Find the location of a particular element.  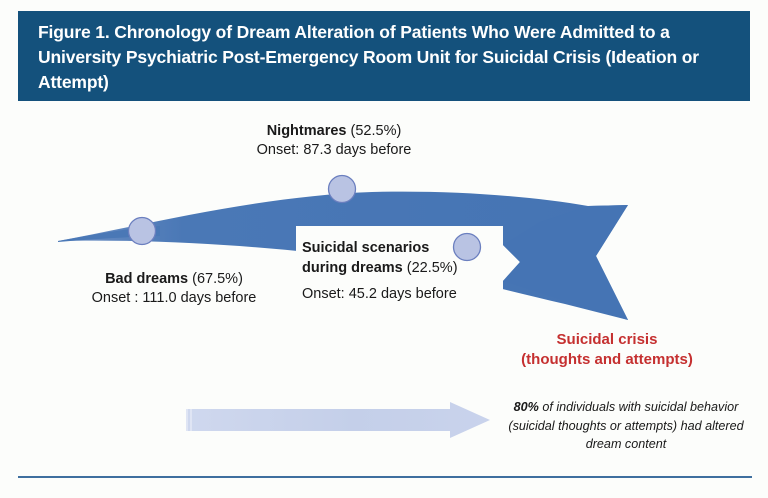

stage-onset: Onset: 45.2 days before is located at coordinates (379, 294).